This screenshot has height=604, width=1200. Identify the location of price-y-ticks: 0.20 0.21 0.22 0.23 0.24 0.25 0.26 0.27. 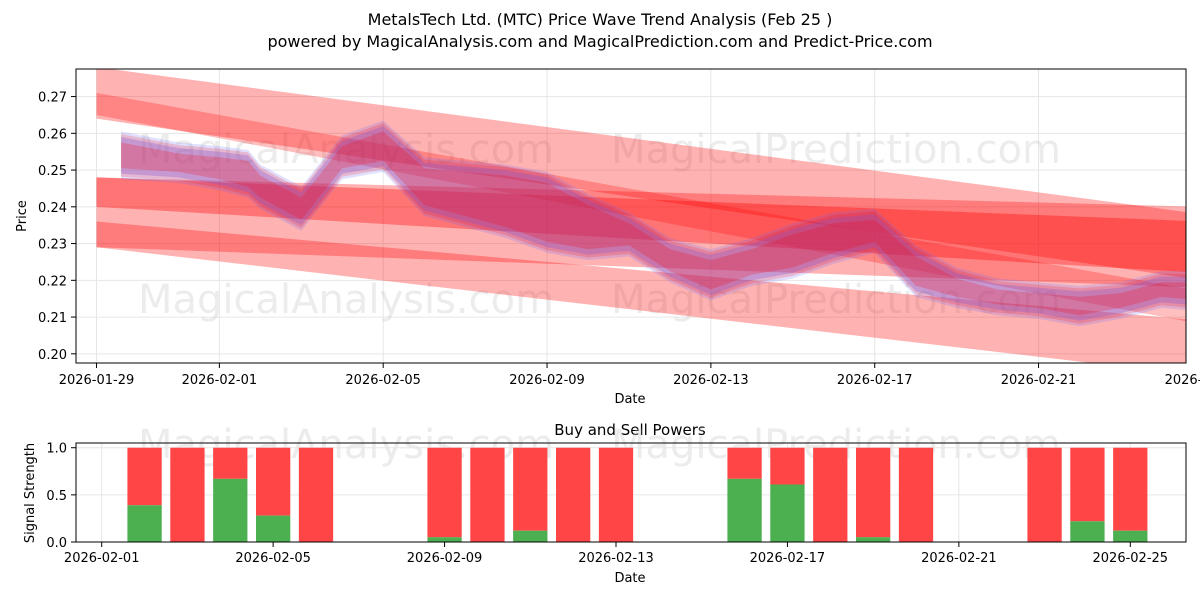
(57, 227).